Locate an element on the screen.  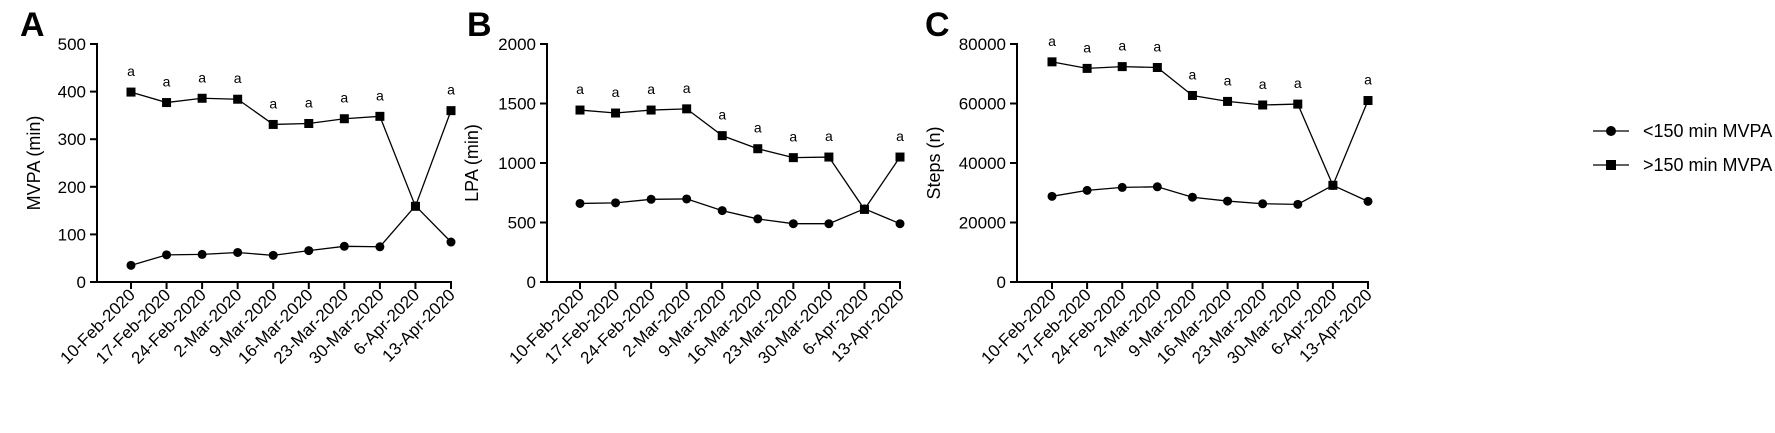
y-axis-title: LPA (min) is located at coordinates (472, 163).